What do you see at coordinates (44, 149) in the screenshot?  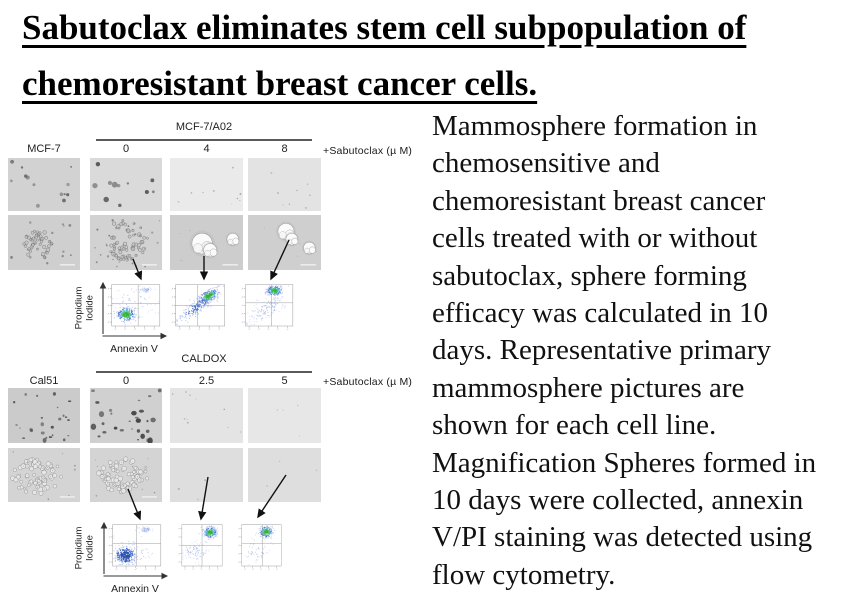 I see `cell-line-label-mcf7: MCF-7` at bounding box center [44, 149].